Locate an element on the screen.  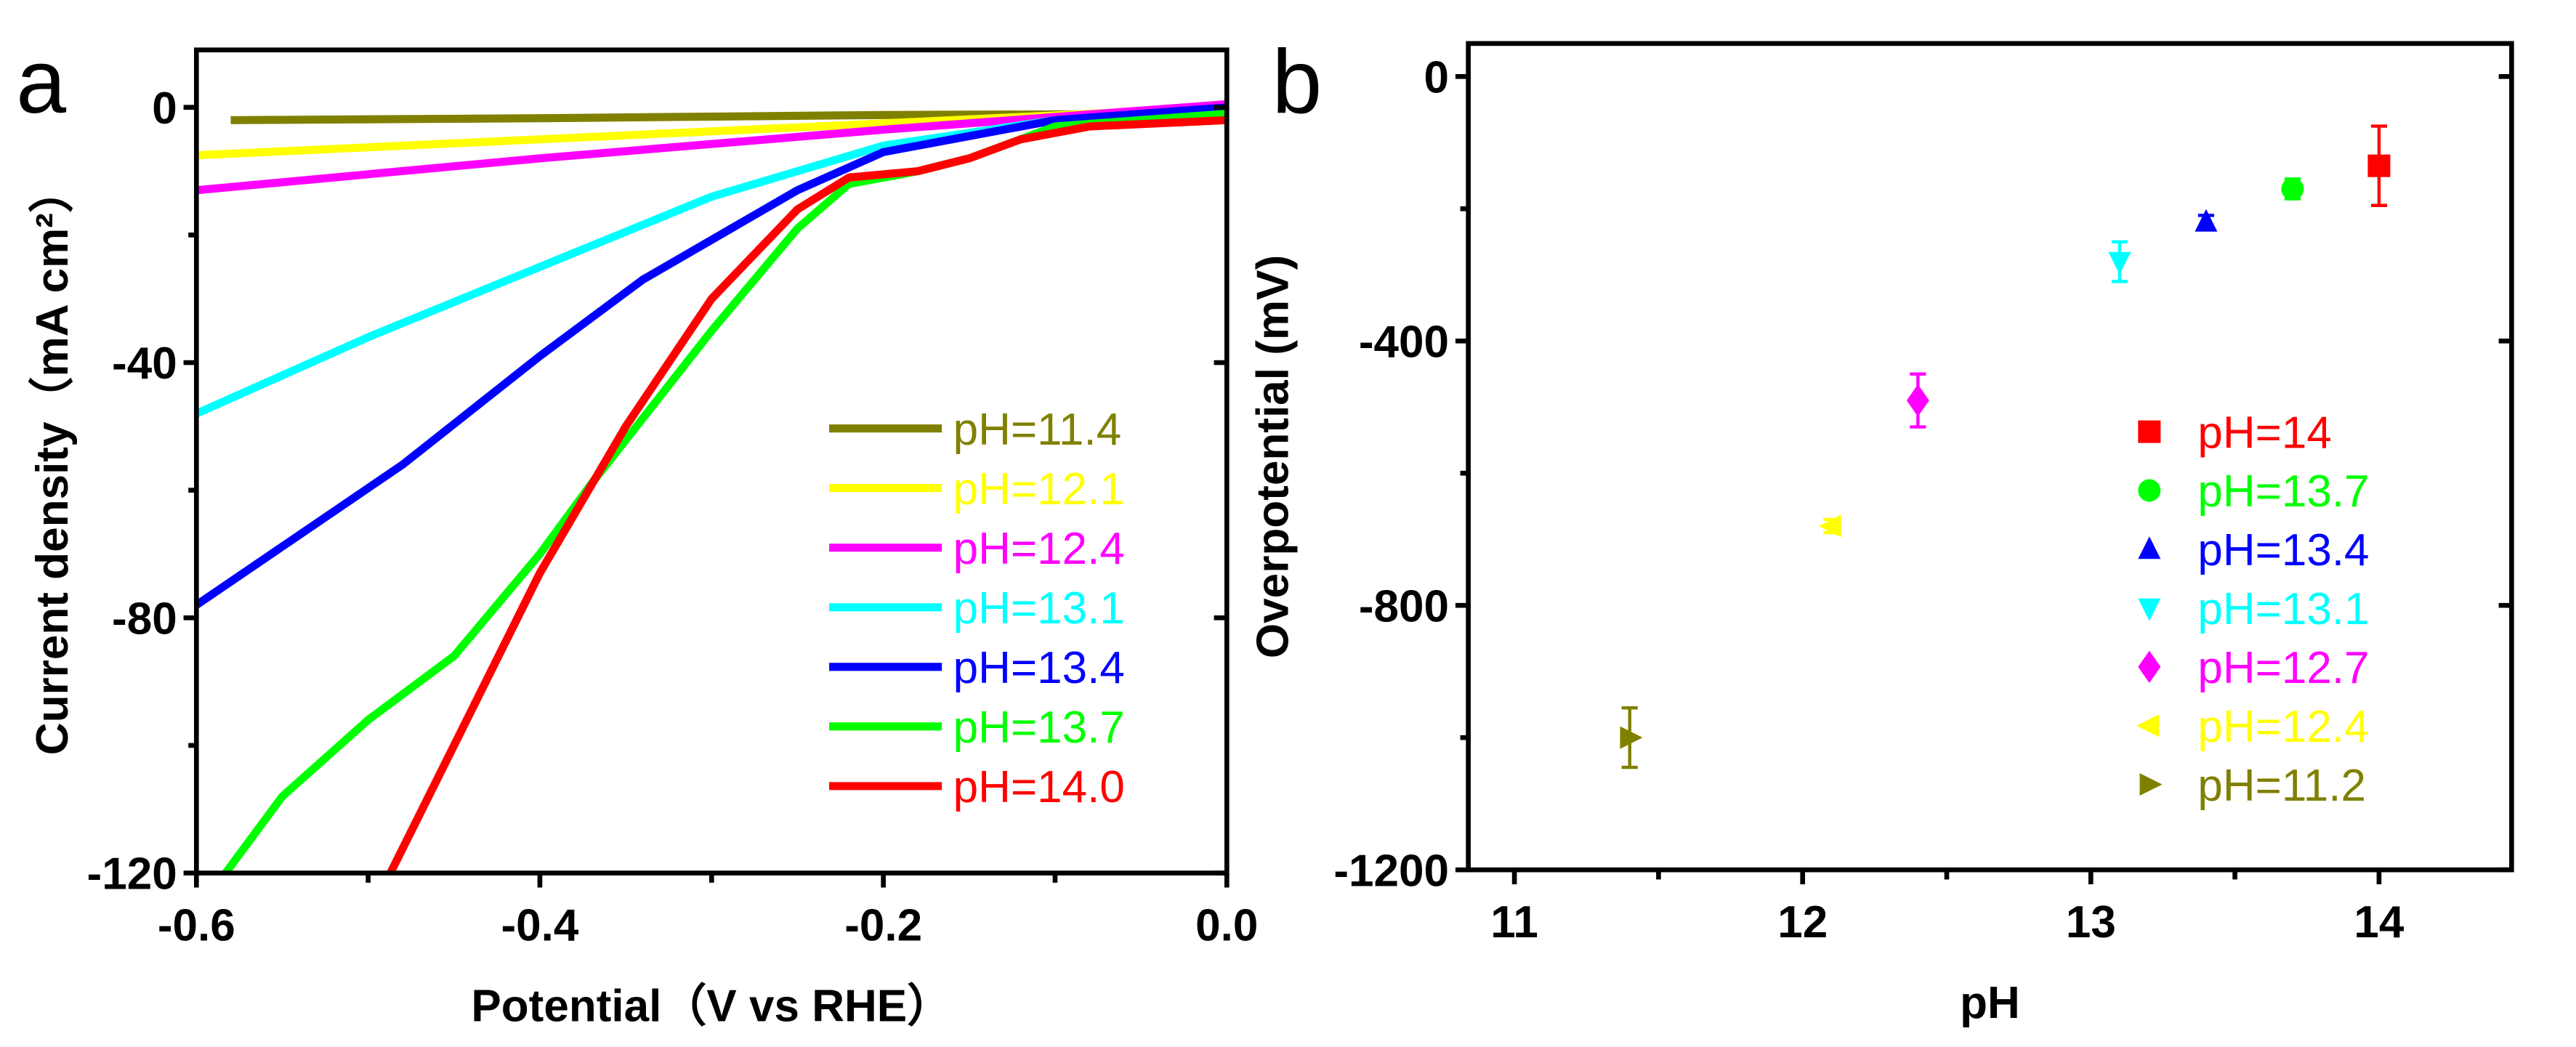
x-tick-label: 0.0 is located at coordinates (1227, 926).